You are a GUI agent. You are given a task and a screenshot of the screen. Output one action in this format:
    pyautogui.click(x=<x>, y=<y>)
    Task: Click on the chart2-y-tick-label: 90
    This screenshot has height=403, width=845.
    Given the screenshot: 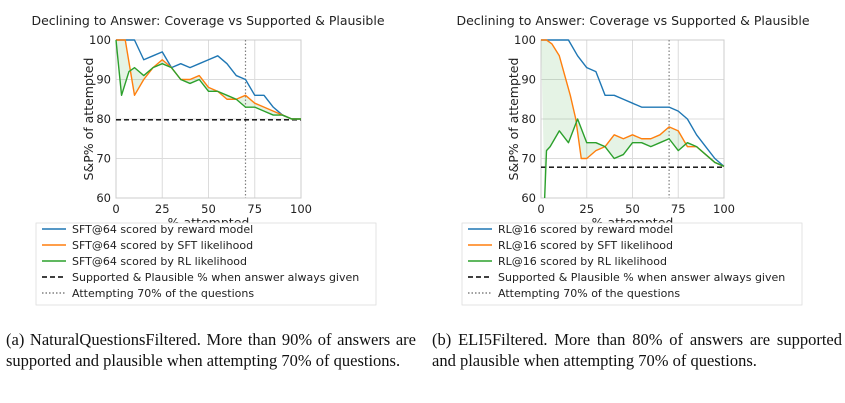 What is the action you would take?
    pyautogui.click(x=528, y=80)
    